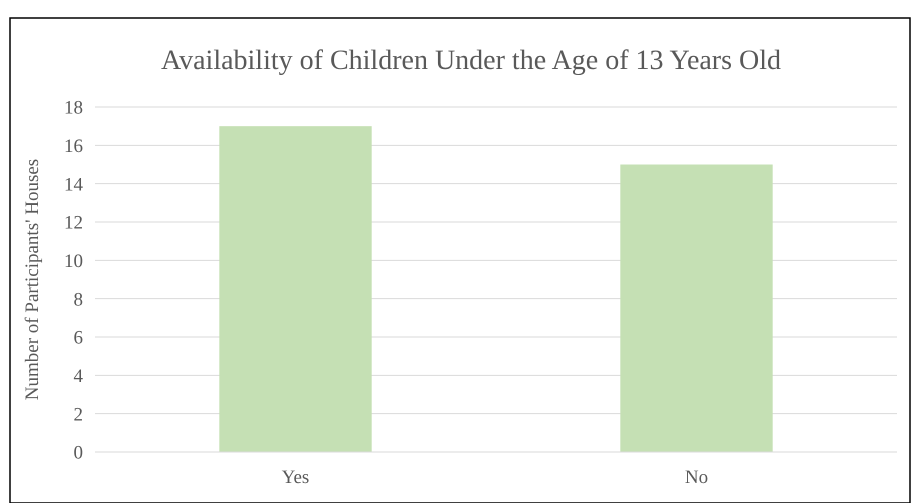  I want to click on y-tick-label: 4, so click(79, 376).